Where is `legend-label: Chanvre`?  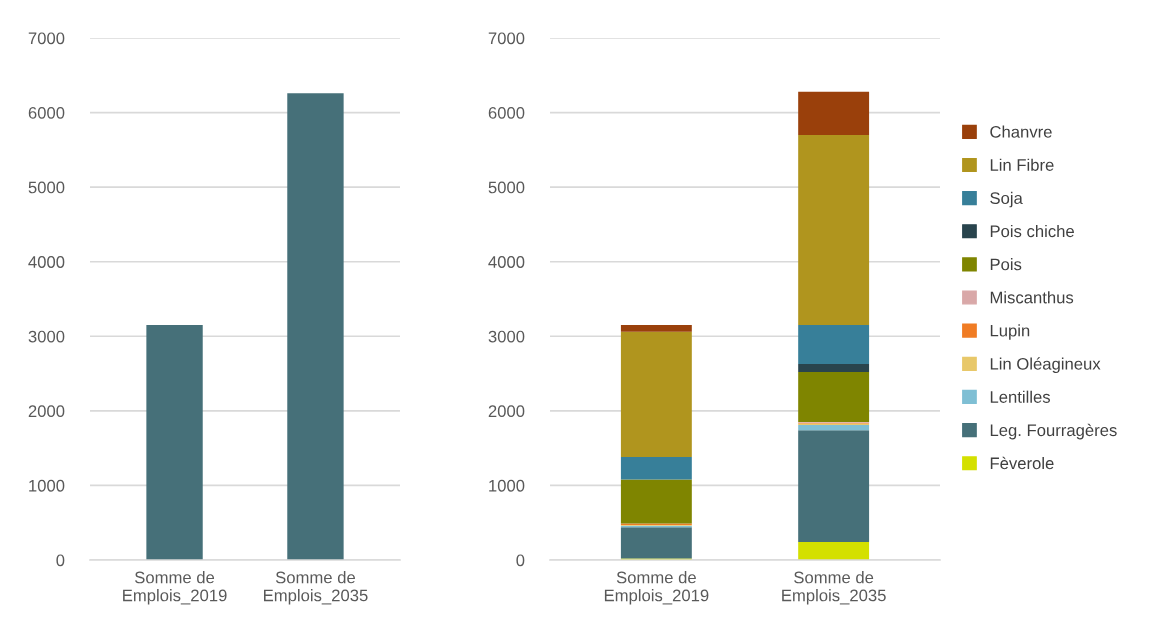 legend-label: Chanvre is located at coordinates (1021, 131).